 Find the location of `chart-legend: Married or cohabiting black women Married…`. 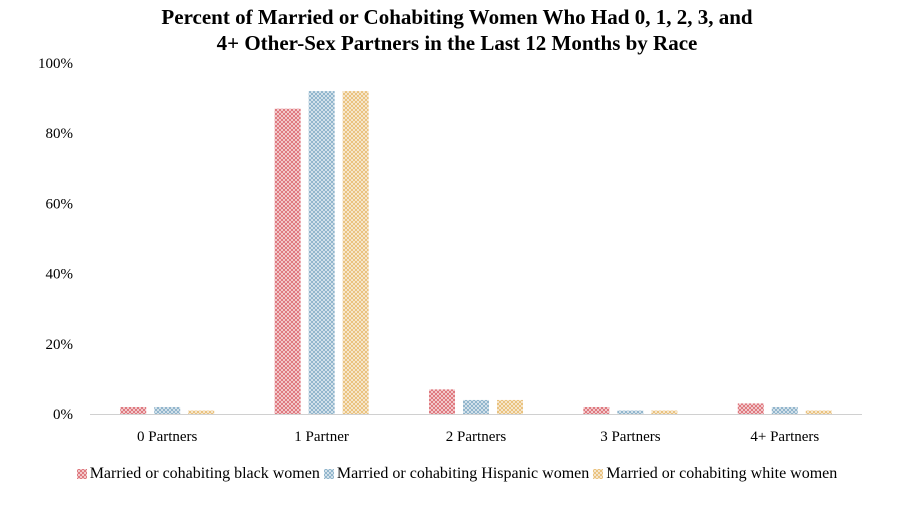

chart-legend: Married or cohabiting black women Married… is located at coordinates (457, 474).